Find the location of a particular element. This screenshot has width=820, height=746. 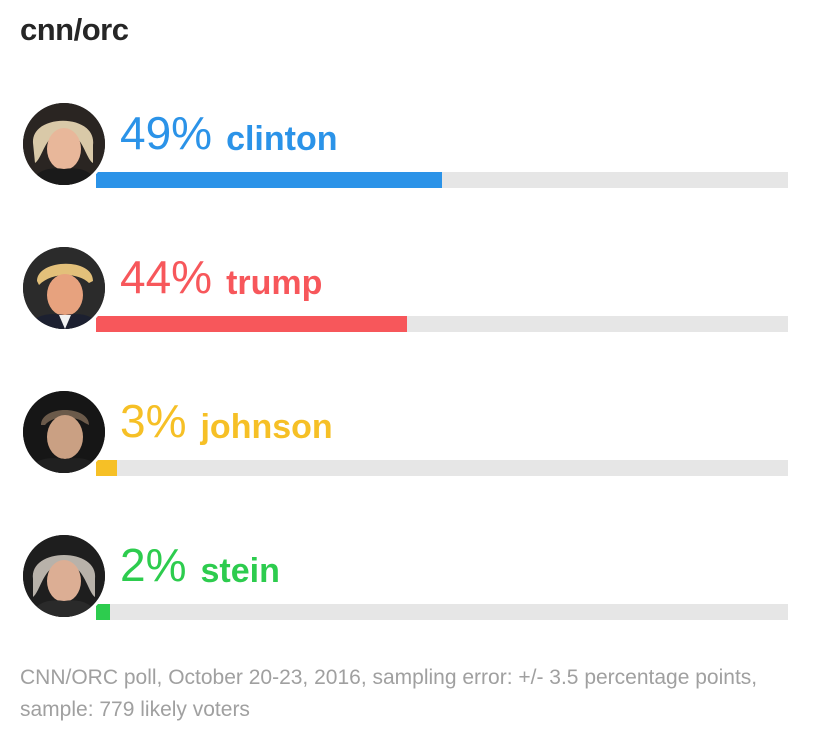

pct-label-johnson: 3% is located at coordinates (153, 421).